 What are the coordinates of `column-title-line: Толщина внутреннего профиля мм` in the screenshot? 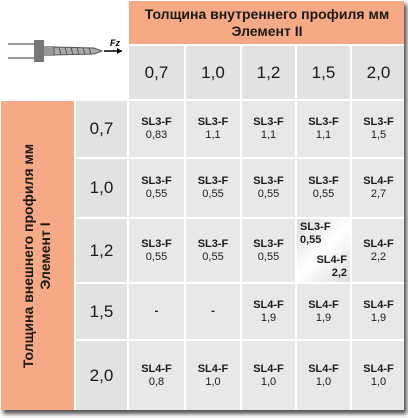 It's located at (267, 13).